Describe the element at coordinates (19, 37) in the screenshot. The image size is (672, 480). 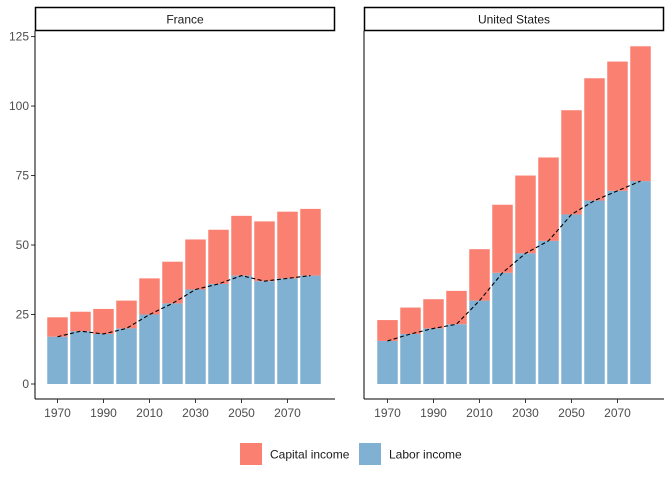
I see `y-tick-label: 125` at that location.